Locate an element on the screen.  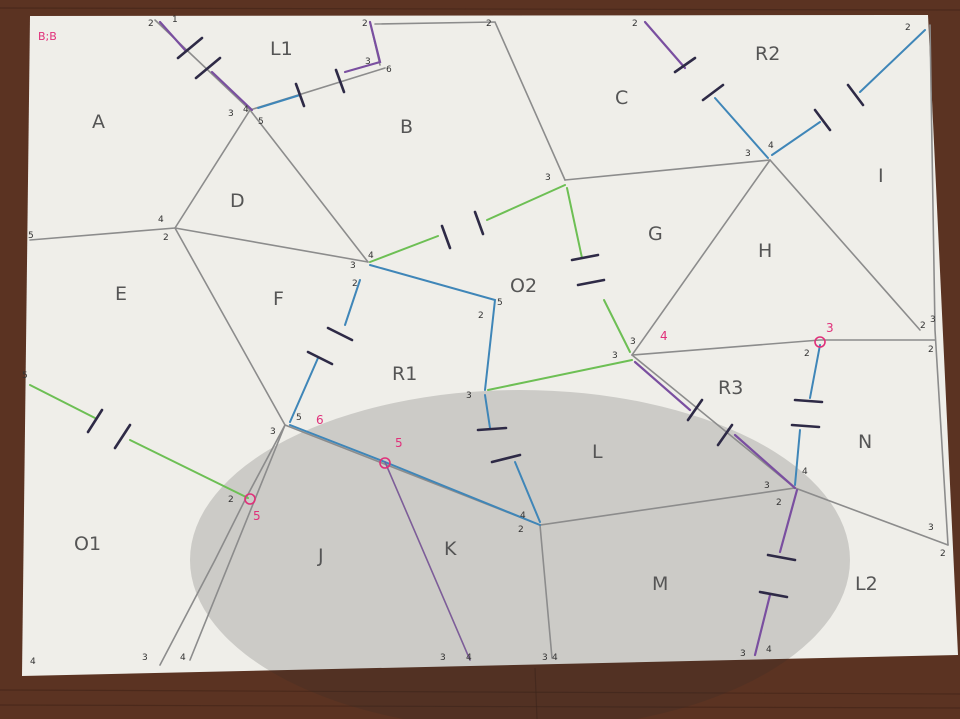
corner-label: B;B is located at coordinates (47, 36).